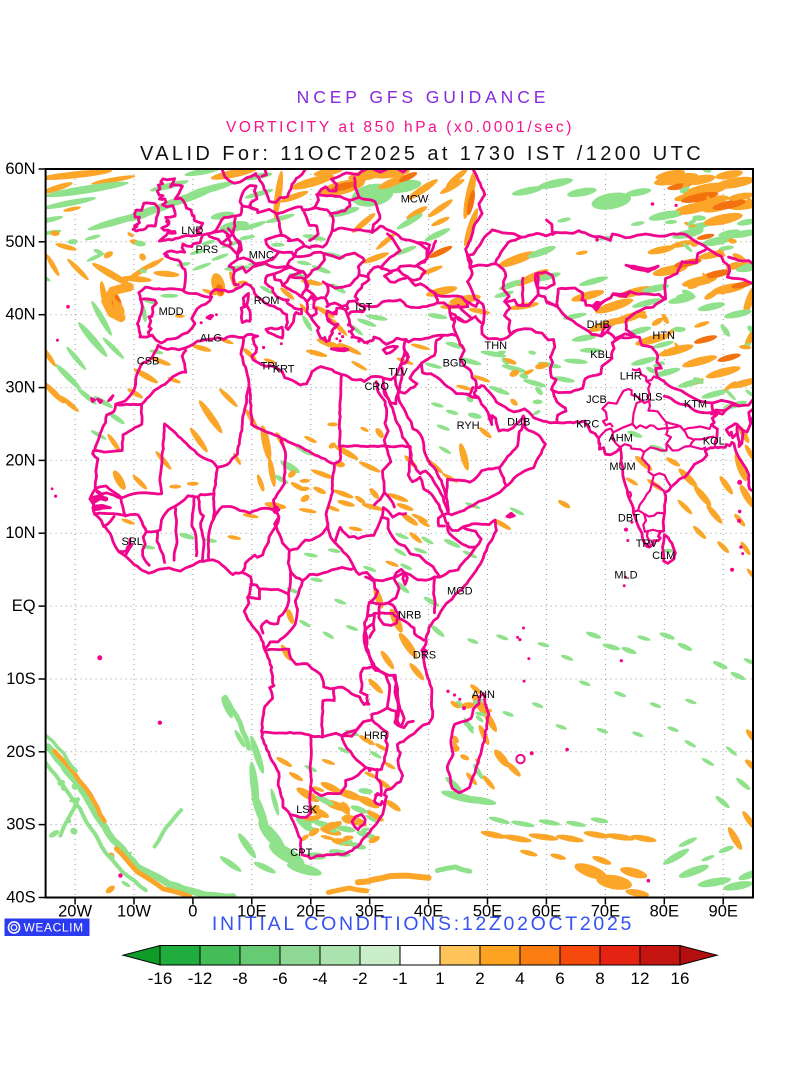 This screenshot has width=800, height=1067. I want to click on svg-text: 50N, so click(20, 242).